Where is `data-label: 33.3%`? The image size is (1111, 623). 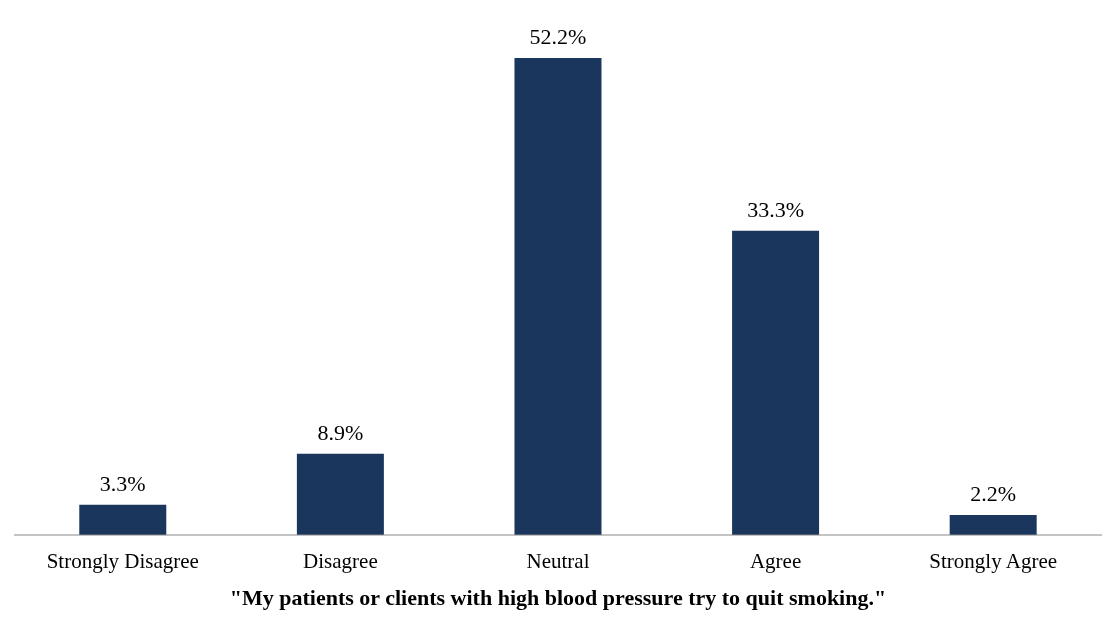
data-label: 33.3% is located at coordinates (775, 209).